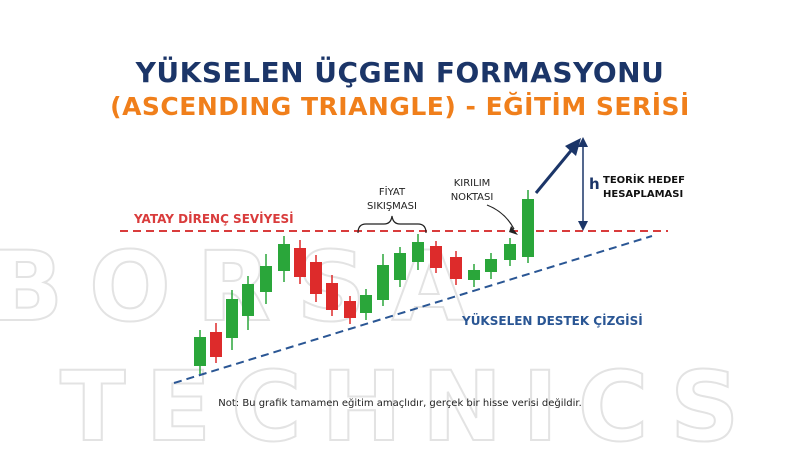 The height and width of the screenshot is (450, 800). Describe the element at coordinates (392, 224) in the screenshot. I see `squeeze-brace` at that location.